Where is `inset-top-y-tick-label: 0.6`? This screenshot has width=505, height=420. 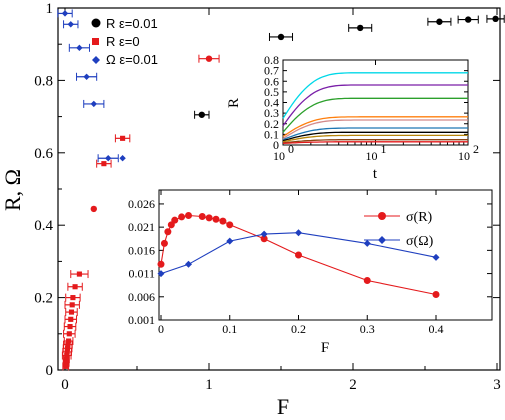
inset-top-y-tick-label: 0.6 is located at coordinates (271, 81).